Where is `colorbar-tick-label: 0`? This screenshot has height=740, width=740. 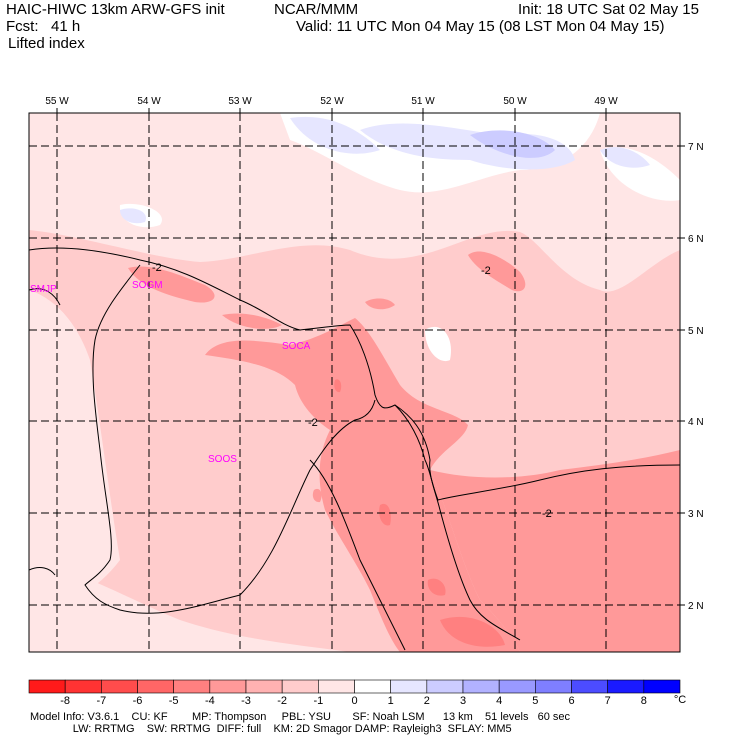
colorbar-tick-label: 0 is located at coordinates (354, 701).